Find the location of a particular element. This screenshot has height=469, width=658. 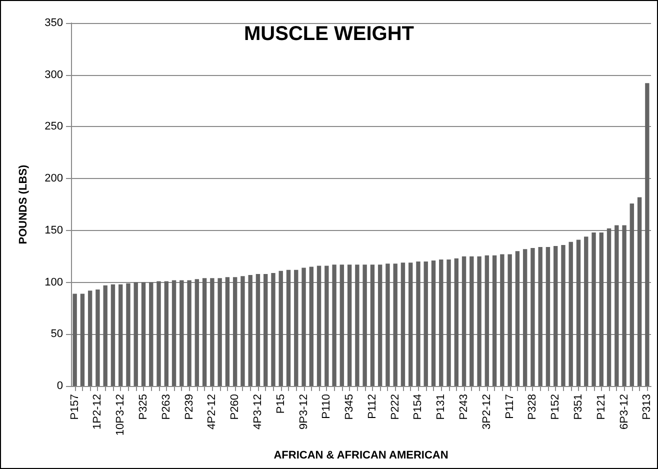

y-tick-label: 150 is located at coordinates (53, 230).